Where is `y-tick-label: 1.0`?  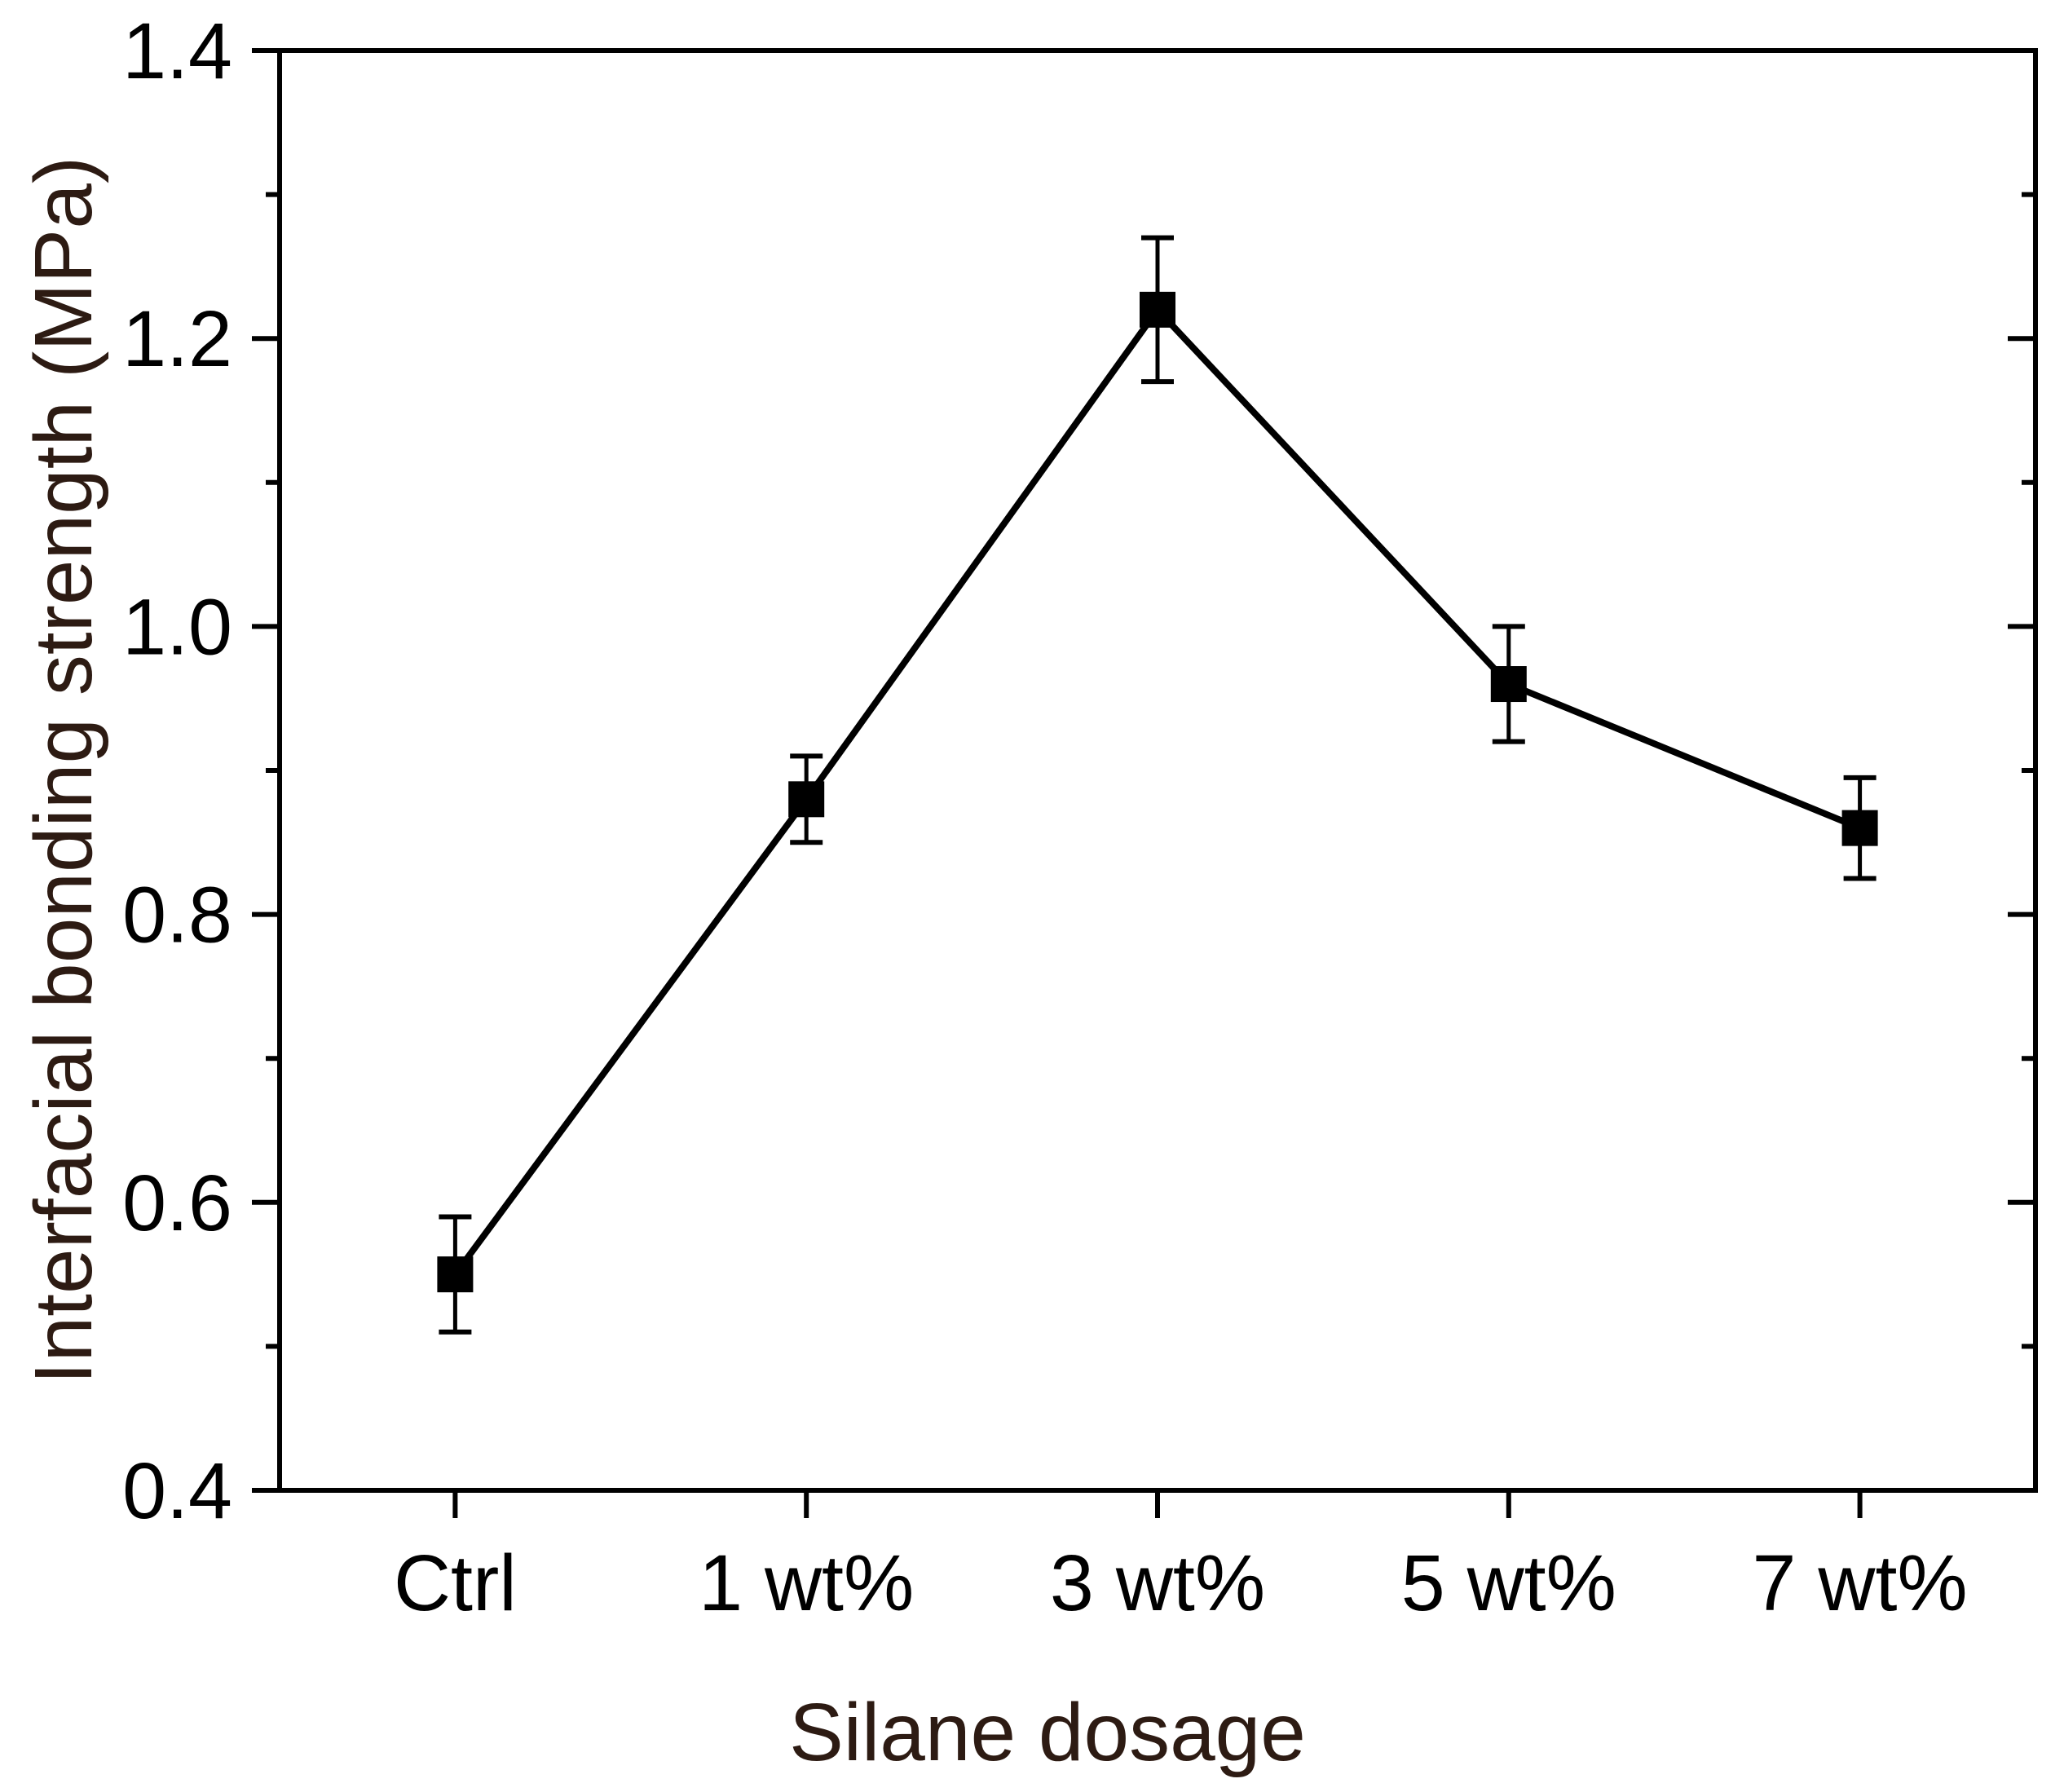 y-tick-label: 1.0 is located at coordinates (177, 626).